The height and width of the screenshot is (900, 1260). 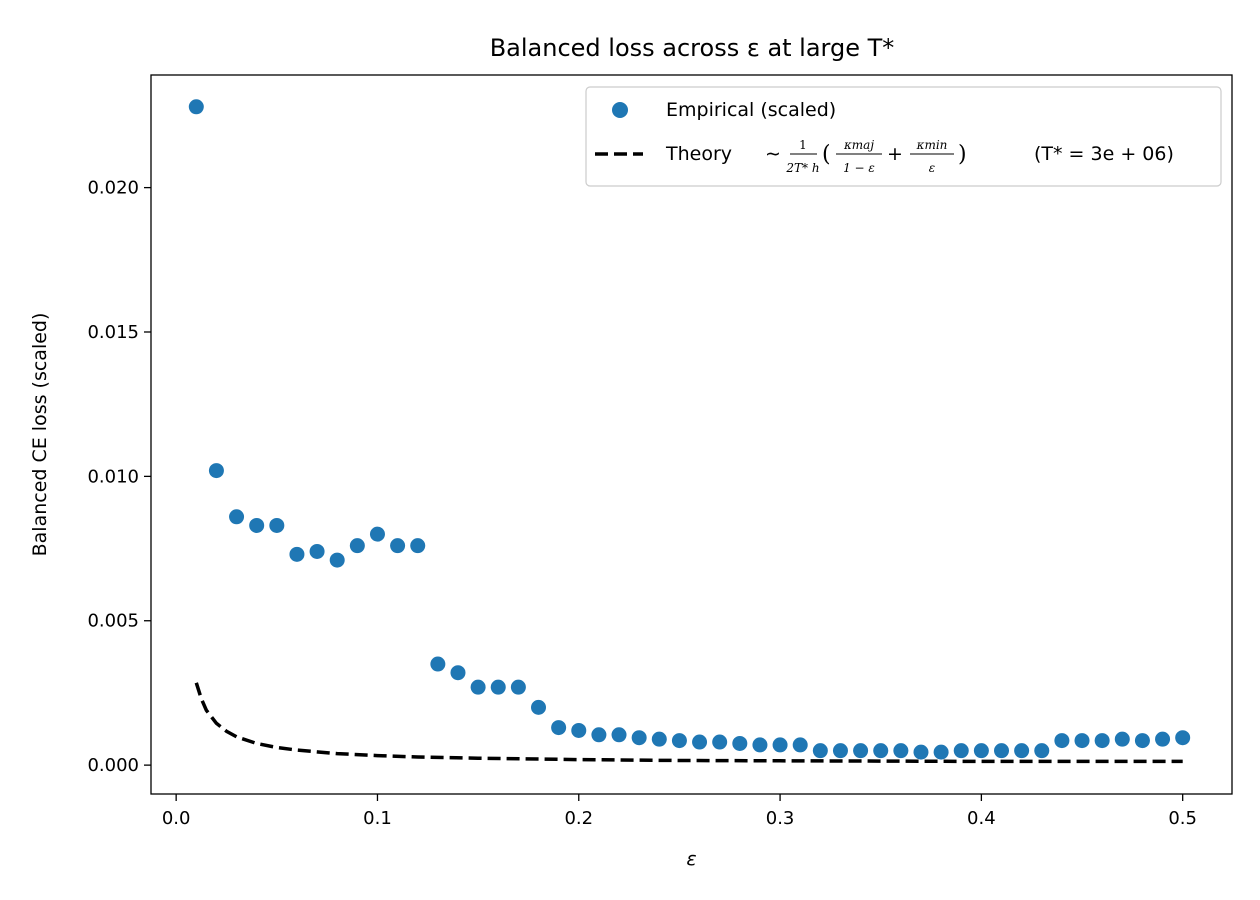 What do you see at coordinates (620, 110) in the screenshot?
I see `legend-marker-empirical` at bounding box center [620, 110].